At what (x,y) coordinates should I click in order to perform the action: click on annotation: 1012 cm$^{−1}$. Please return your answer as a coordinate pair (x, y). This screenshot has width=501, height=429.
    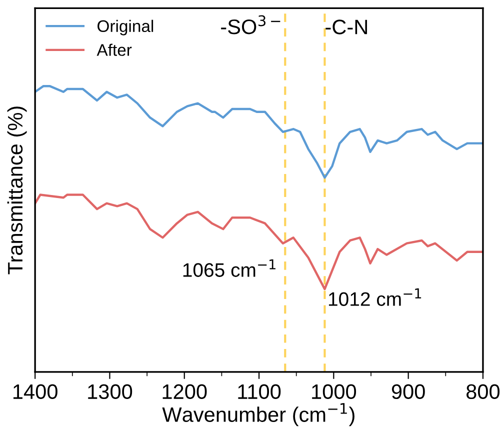
    Looking at the image, I should click on (375, 297).